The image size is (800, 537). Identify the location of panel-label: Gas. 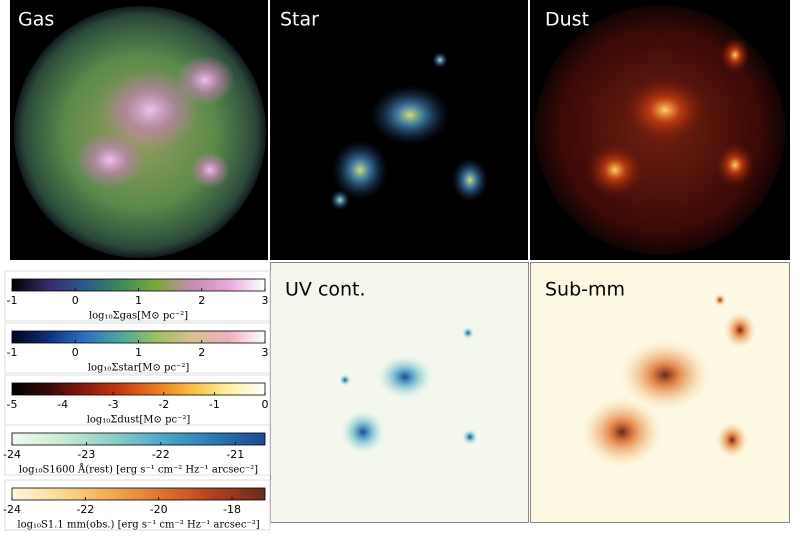
(36, 20).